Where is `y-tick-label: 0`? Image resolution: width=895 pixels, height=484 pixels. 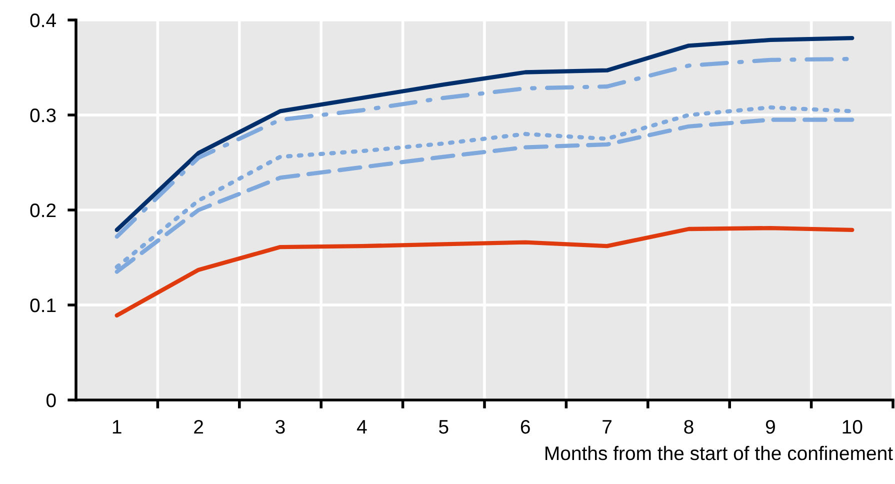 y-tick-label: 0 is located at coordinates (51, 400).